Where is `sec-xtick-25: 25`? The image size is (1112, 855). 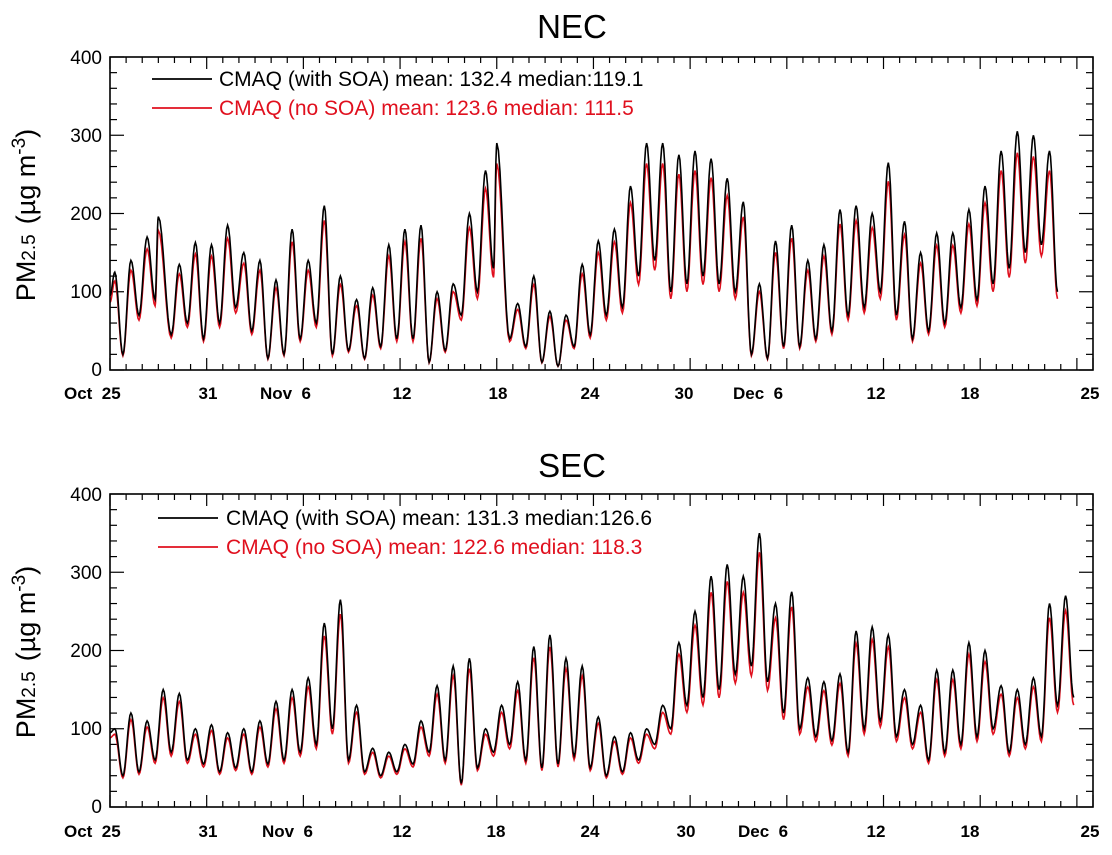
sec-xtick-25: 25 is located at coordinates (1090, 831).